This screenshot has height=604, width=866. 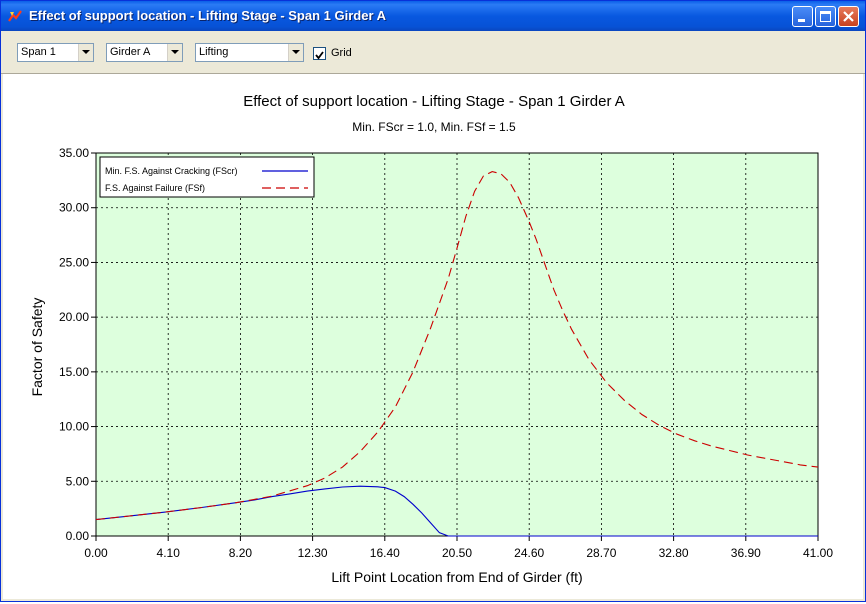 I want to click on y-axis-label: Factor of Safety, so click(x=37, y=347).